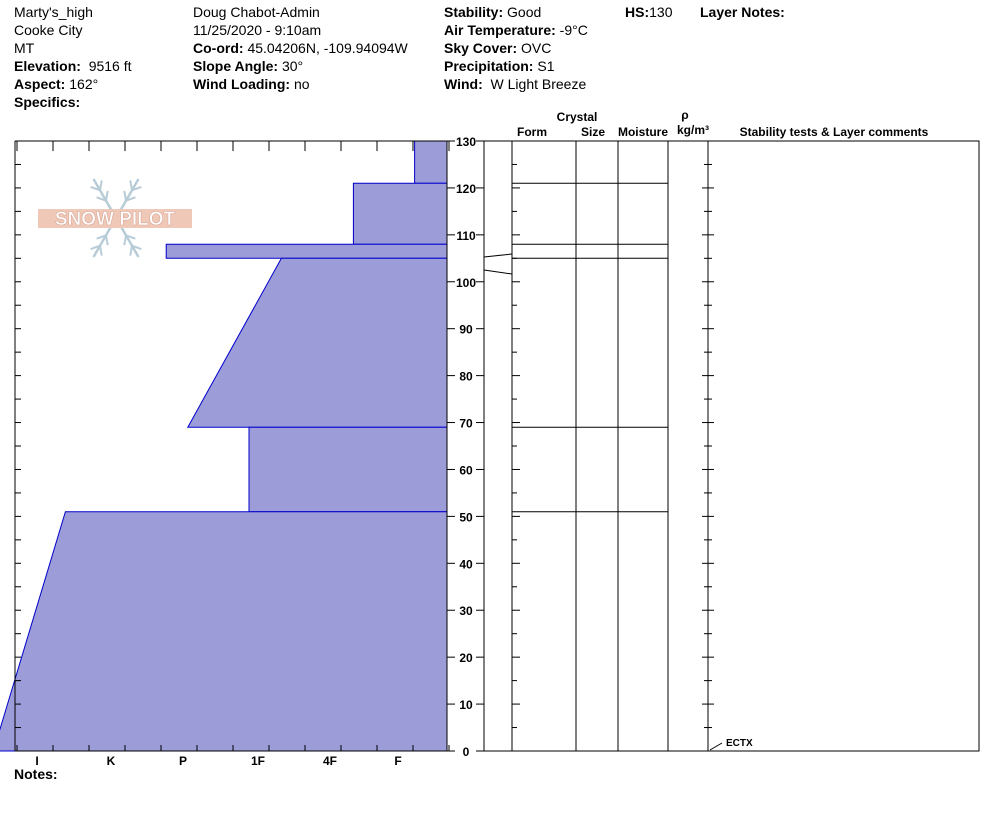 The image size is (994, 840). Describe the element at coordinates (256, 12) in the screenshot. I see `observer: Doug Chabot-Admin` at that location.